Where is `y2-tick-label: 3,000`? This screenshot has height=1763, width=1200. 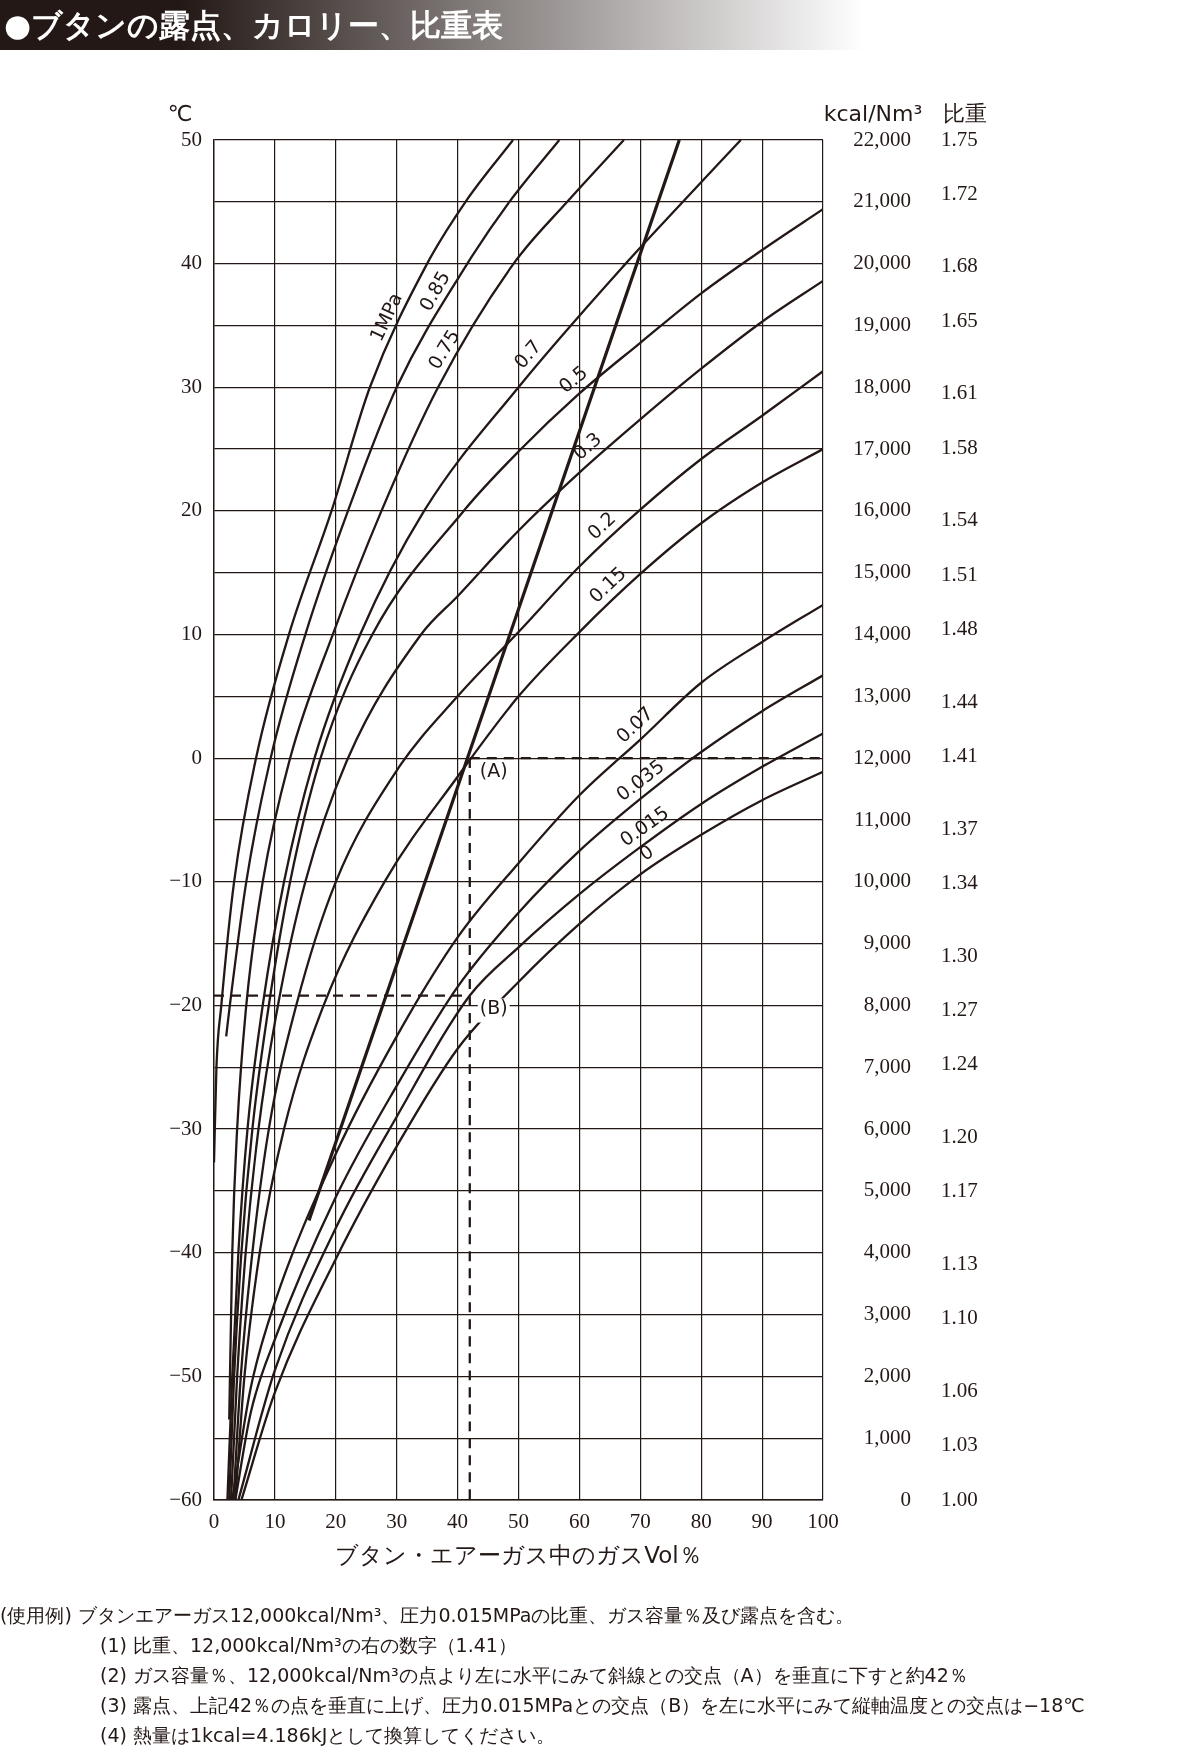 y2-tick-label: 3,000 is located at coordinates (887, 1313).